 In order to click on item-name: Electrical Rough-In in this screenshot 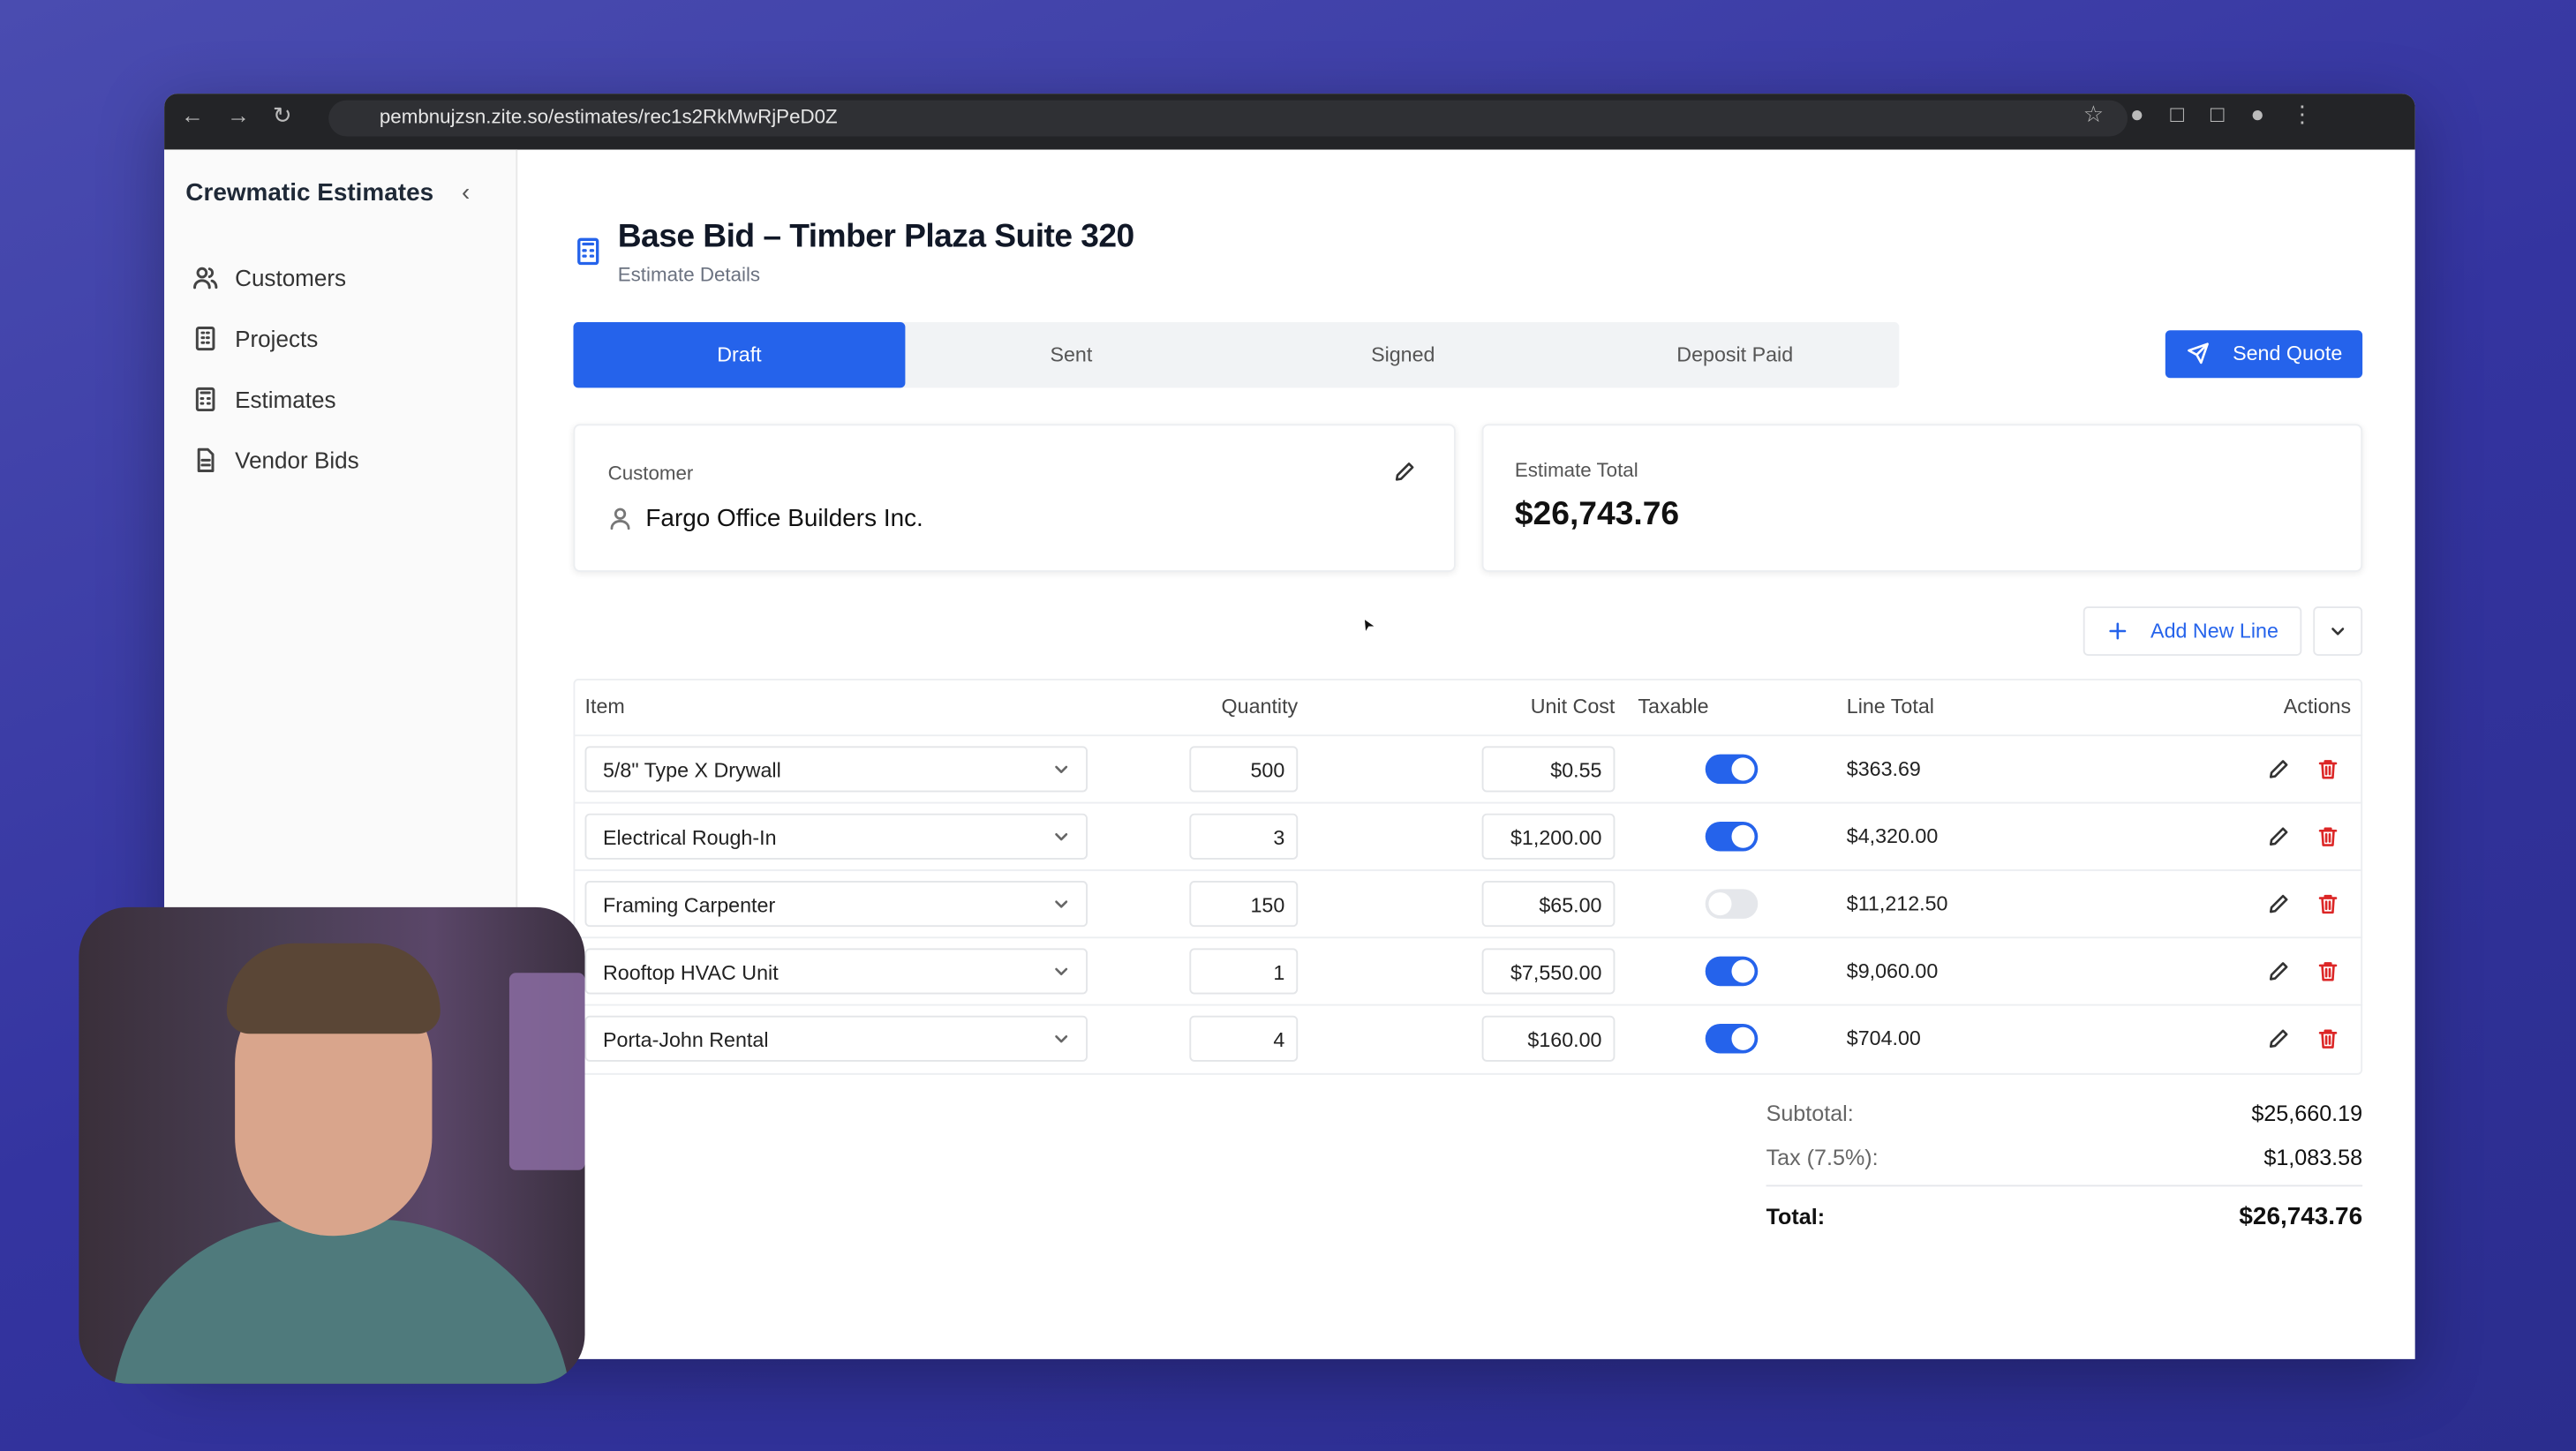, I will do `click(690, 838)`.